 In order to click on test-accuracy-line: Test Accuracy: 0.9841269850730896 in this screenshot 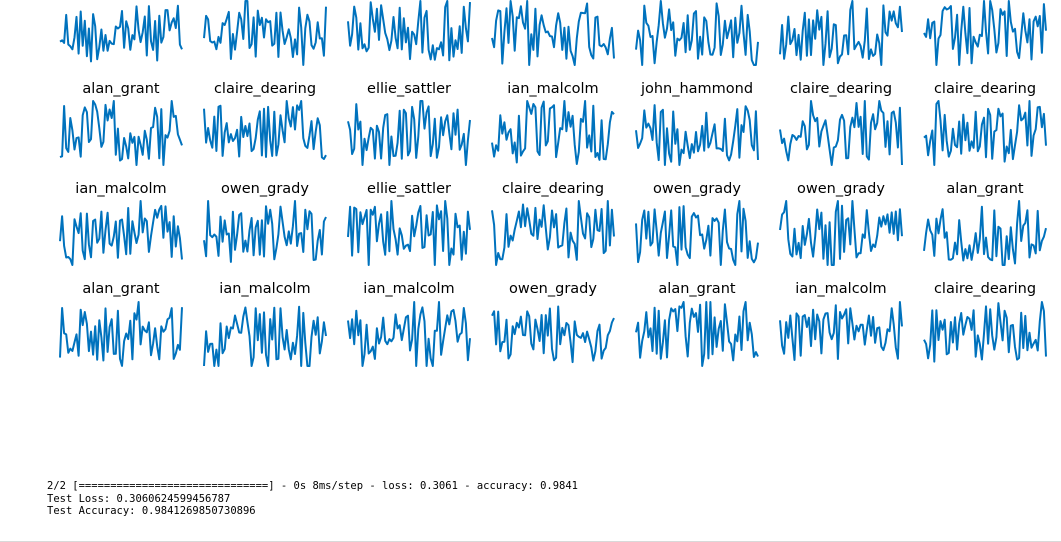, I will do `click(151, 511)`.